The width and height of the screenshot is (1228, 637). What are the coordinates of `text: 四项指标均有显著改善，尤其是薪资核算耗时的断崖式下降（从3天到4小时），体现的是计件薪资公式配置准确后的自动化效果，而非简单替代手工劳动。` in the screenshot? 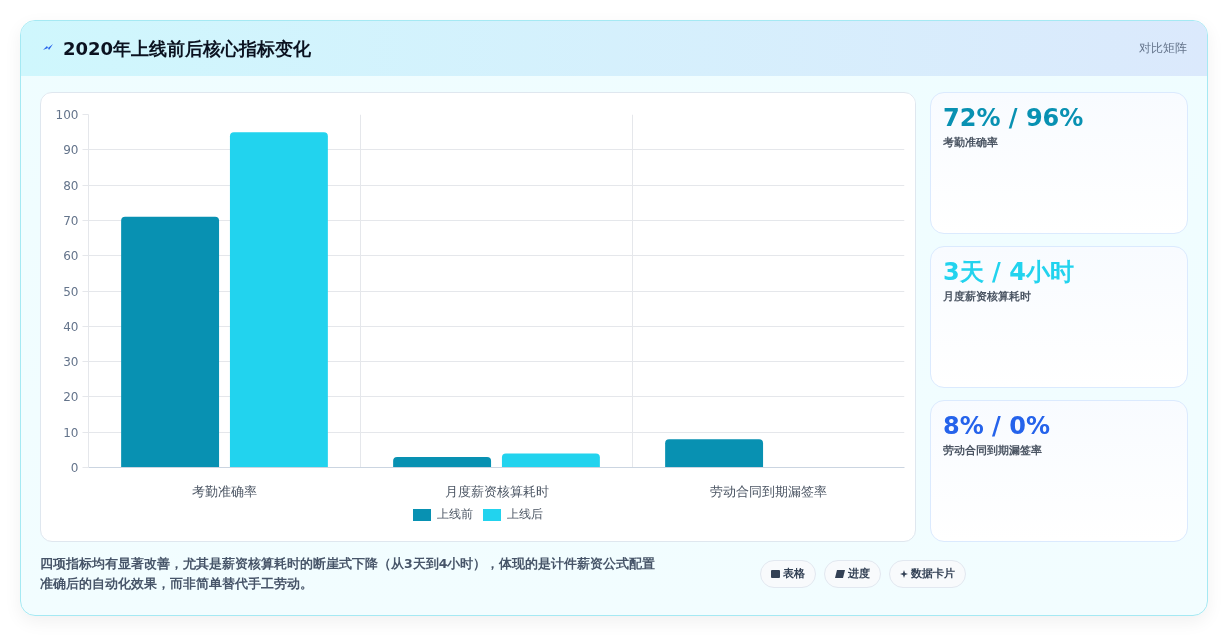 It's located at (348, 574).